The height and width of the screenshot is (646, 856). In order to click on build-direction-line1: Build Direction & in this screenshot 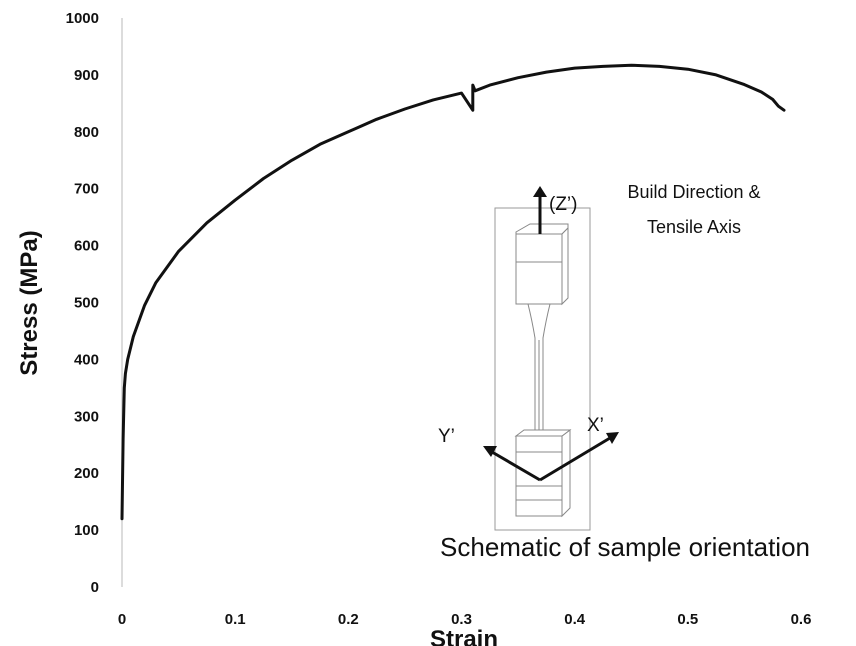, I will do `click(693, 192)`.